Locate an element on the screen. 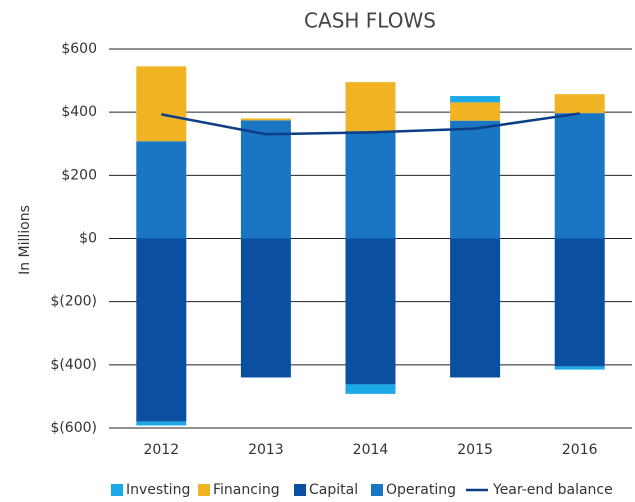  x-tick-label: 2015 is located at coordinates (475, 450).